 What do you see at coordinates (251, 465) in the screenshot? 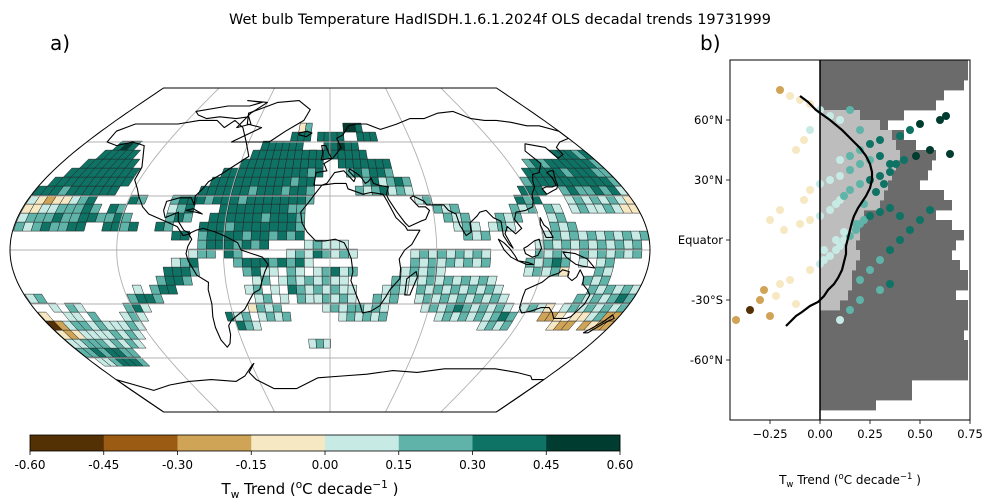
I see `colorbar-tick-label: -0.15` at bounding box center [251, 465].